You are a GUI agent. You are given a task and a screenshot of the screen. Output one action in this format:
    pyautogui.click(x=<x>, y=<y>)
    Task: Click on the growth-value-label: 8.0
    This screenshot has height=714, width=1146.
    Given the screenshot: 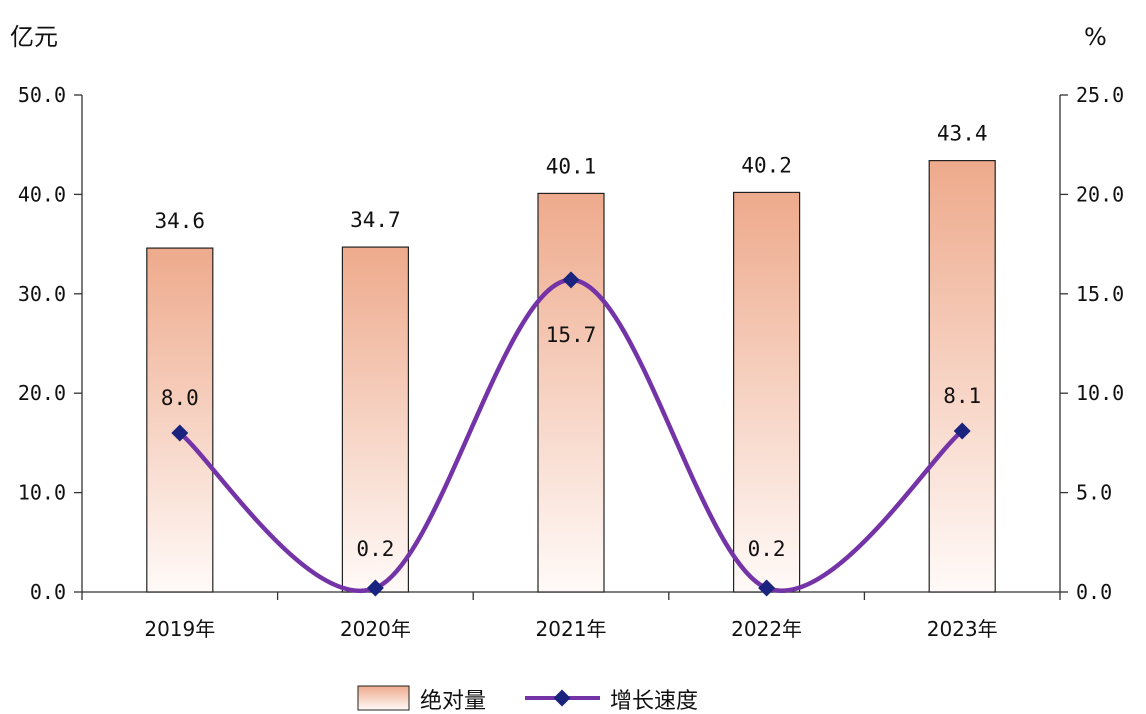 What is the action you would take?
    pyautogui.click(x=180, y=398)
    